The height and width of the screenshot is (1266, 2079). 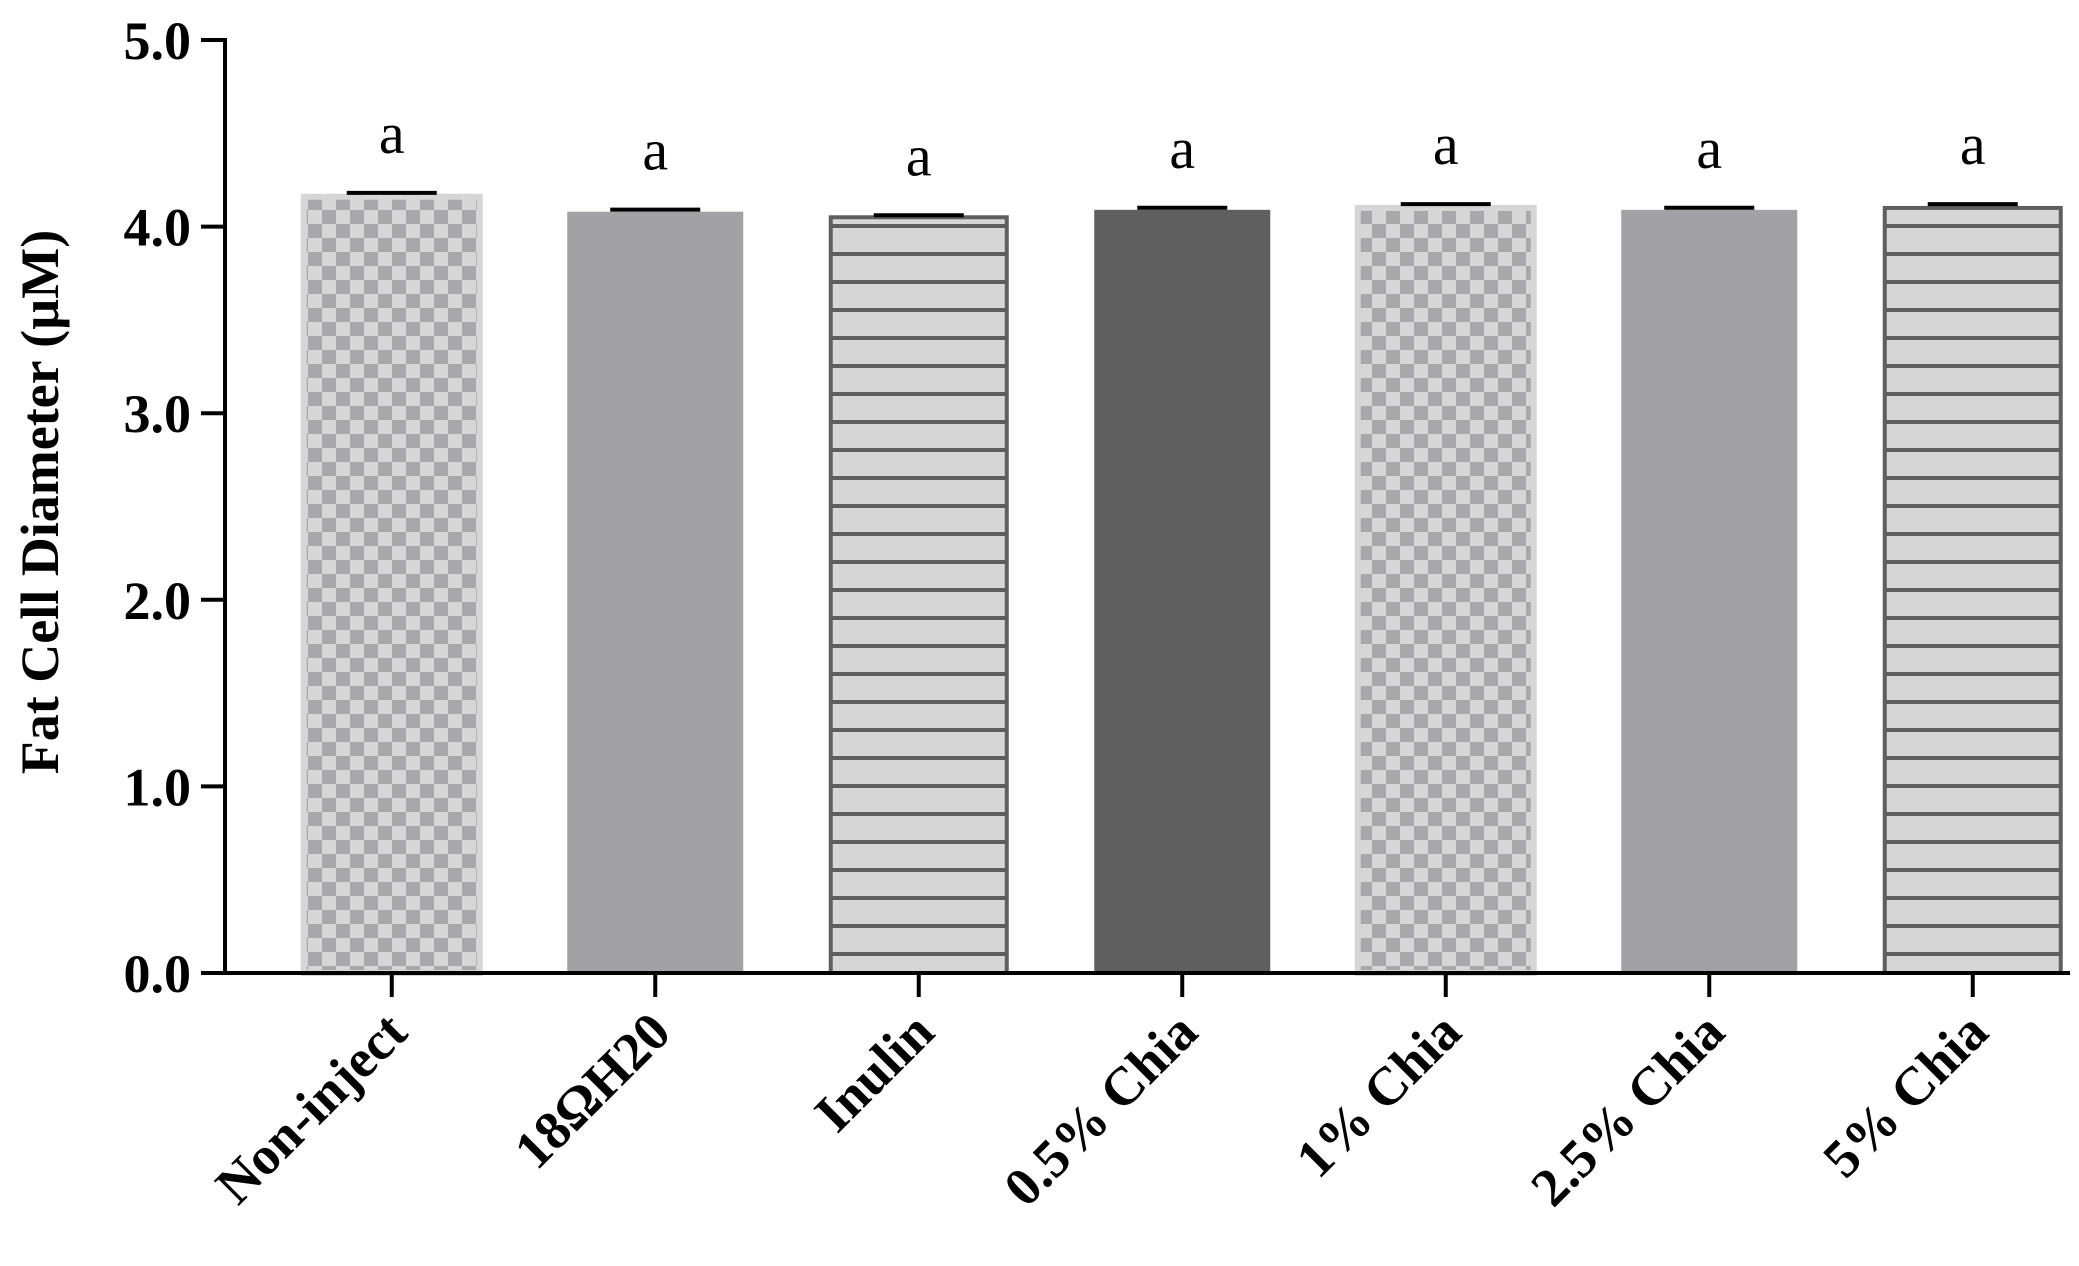 I want to click on x-tick-label: 18ΩH20, so click(x=592, y=1090).